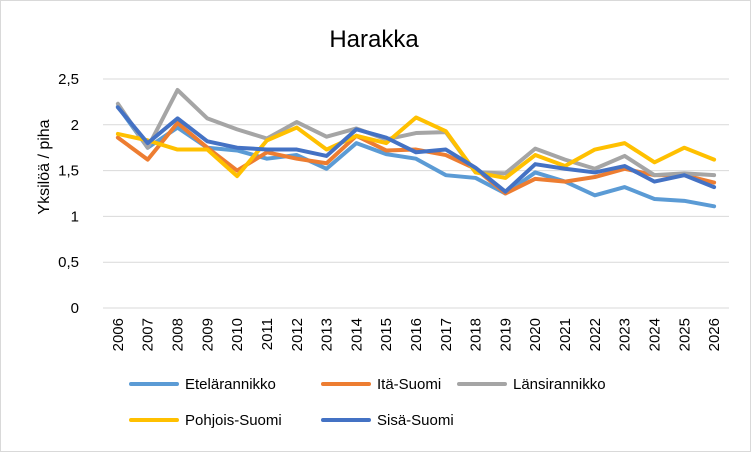 This screenshot has width=751, height=456. What do you see at coordinates (68, 262) in the screenshot?
I see `y-tick-label: 0,5` at bounding box center [68, 262].